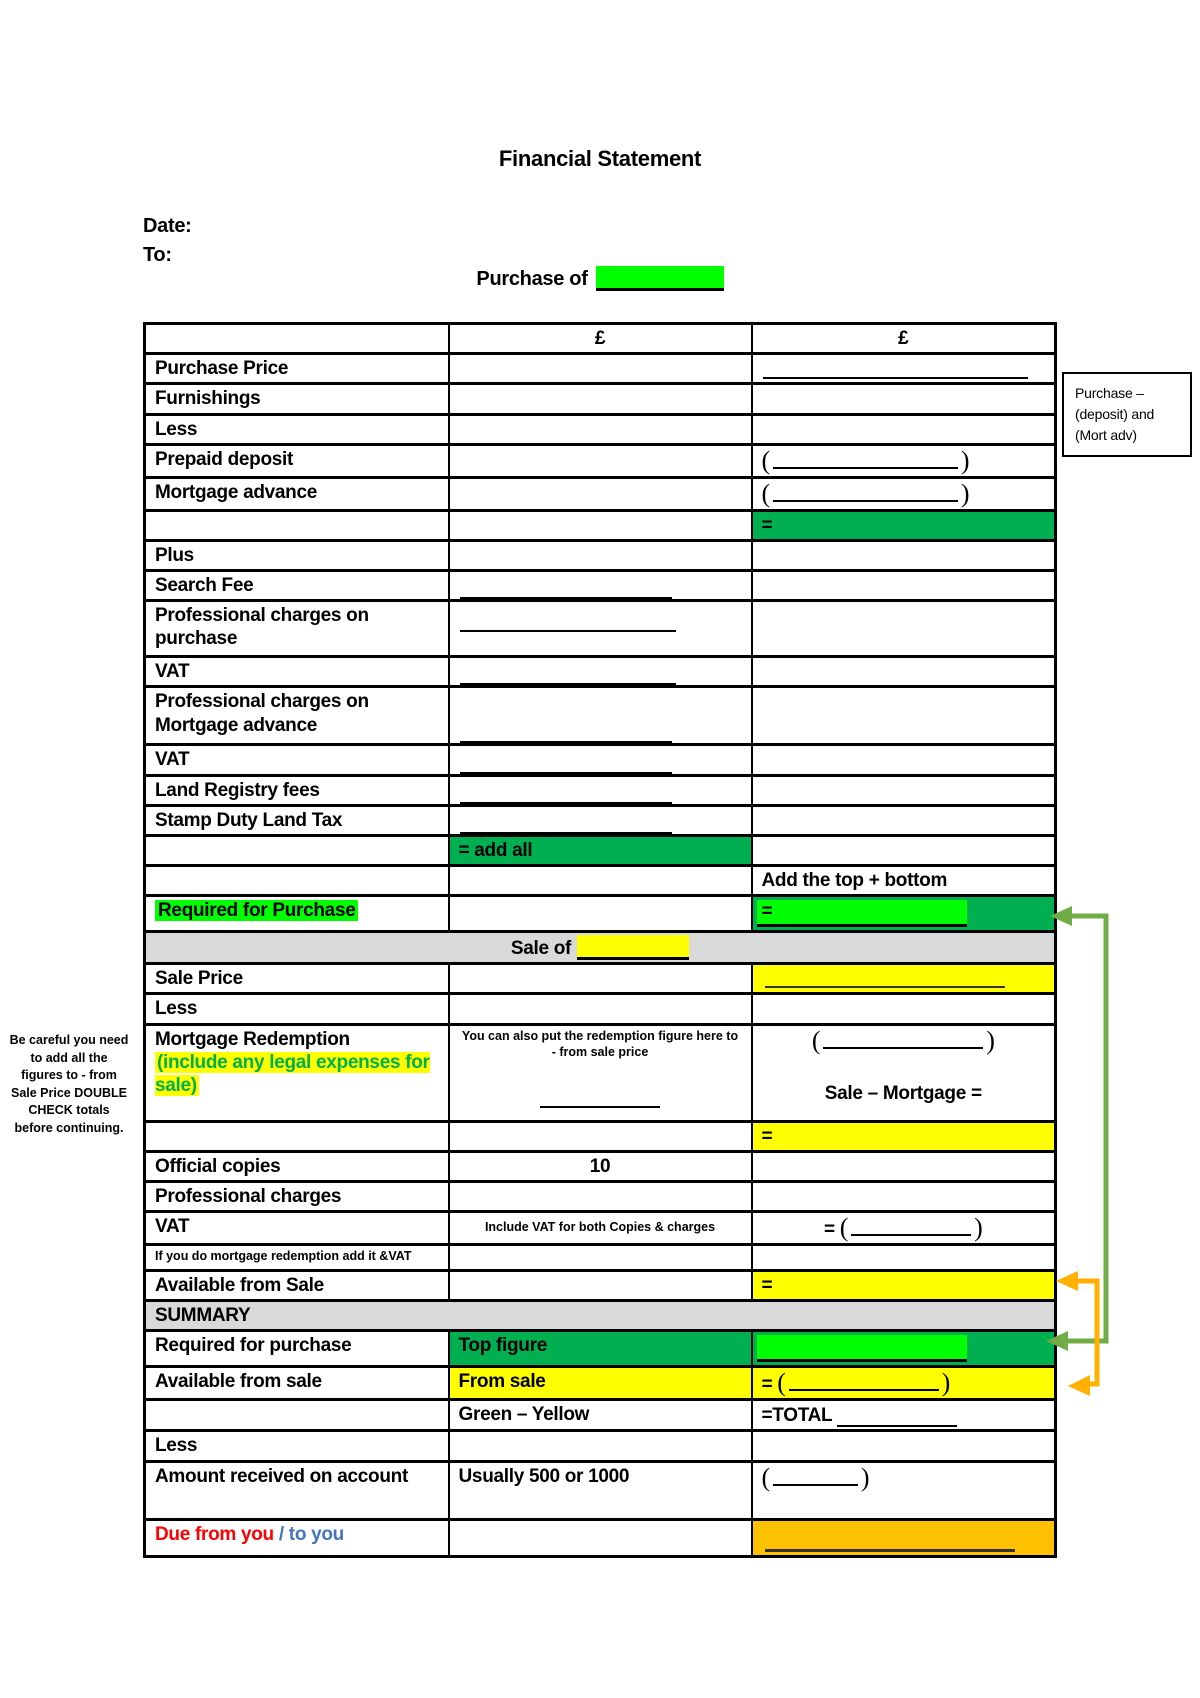 The width and height of the screenshot is (1200, 1698). I want to click on row-sale-subtotal: =, so click(600, 1136).